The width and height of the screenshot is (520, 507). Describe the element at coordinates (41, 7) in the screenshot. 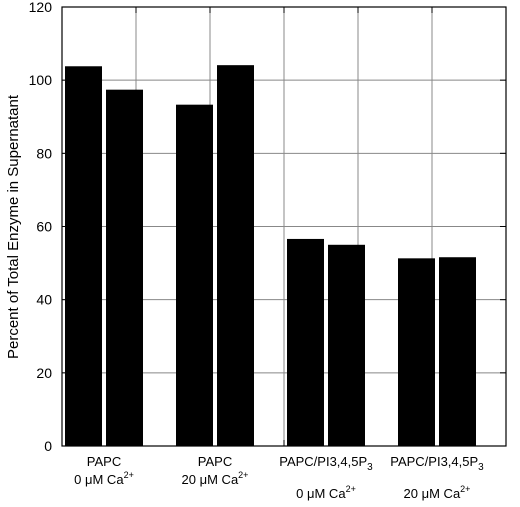

I see `y-tick-label: 120` at that location.